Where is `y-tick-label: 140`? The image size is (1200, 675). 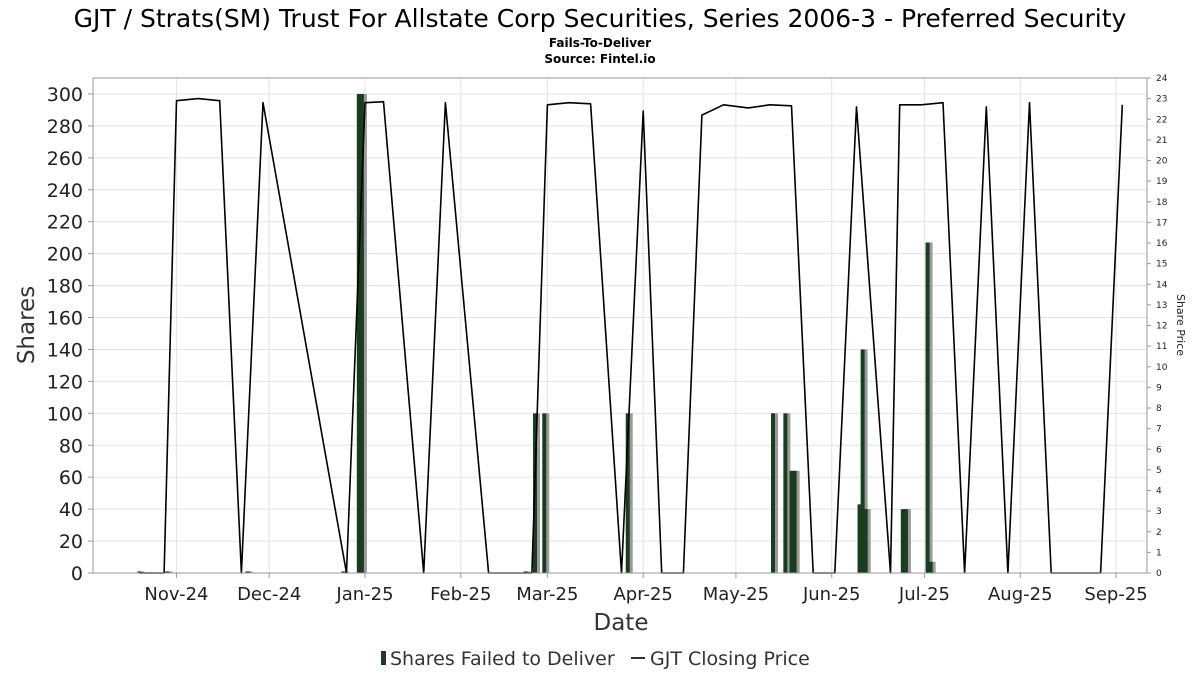 y-tick-label: 140 is located at coordinates (65, 350).